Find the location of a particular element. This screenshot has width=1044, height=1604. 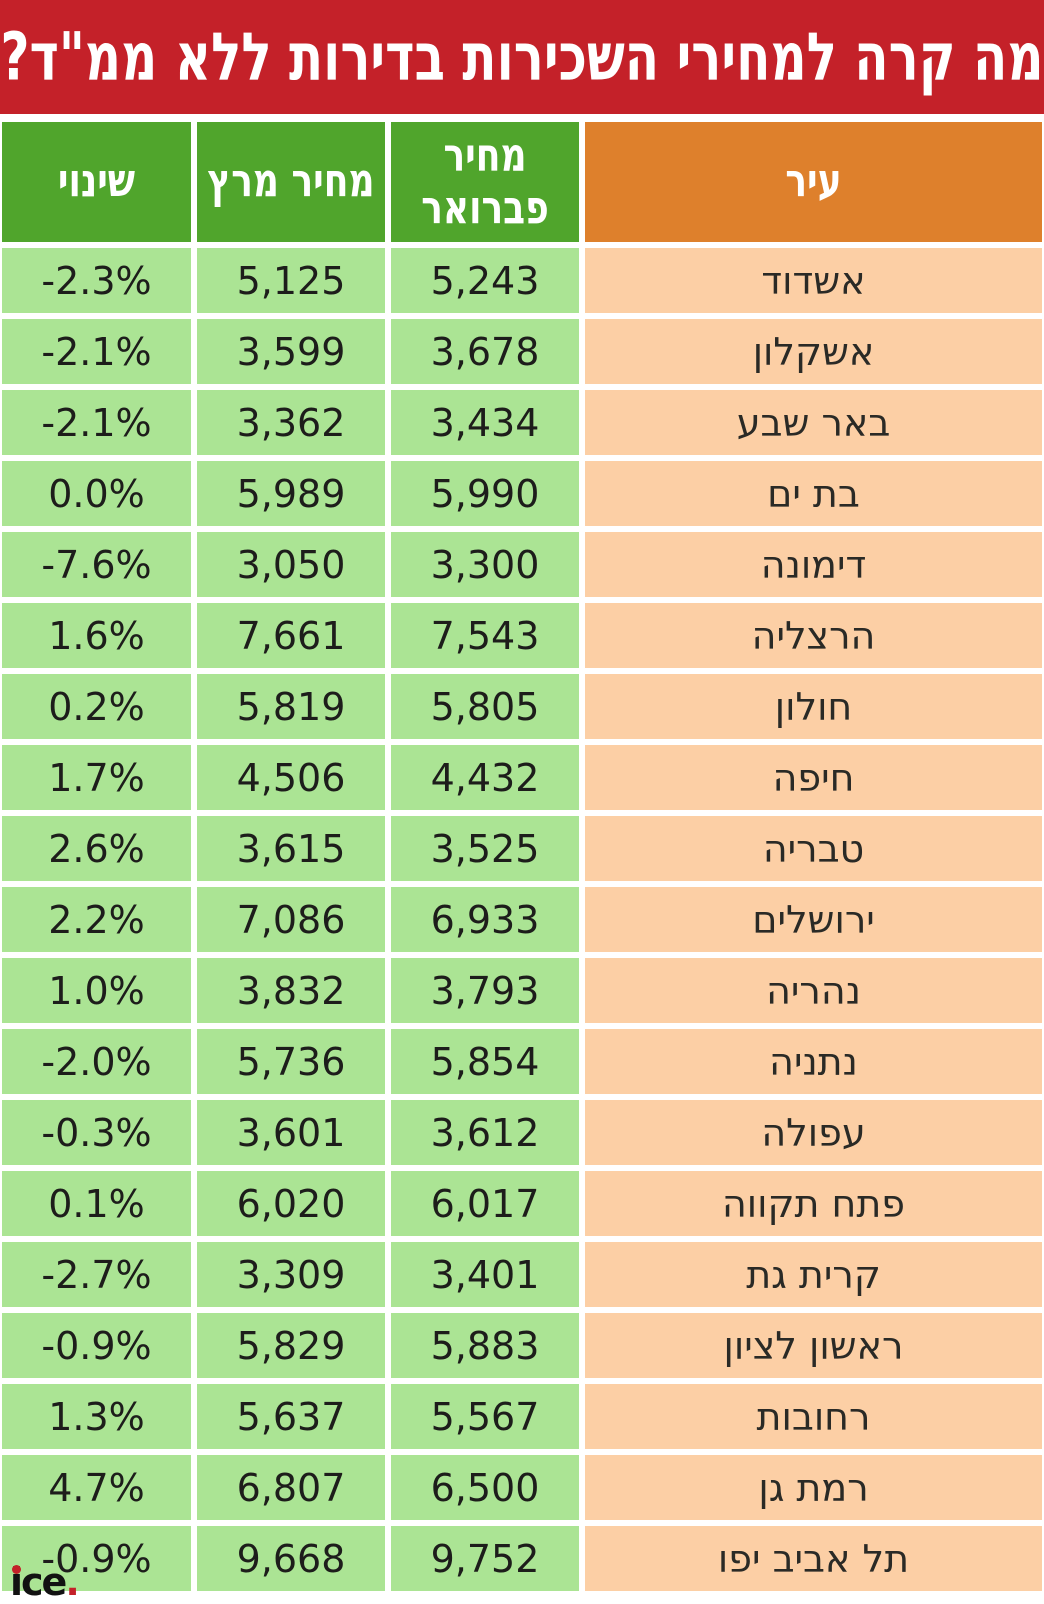

change-cell: 1.0% is located at coordinates (96, 990).